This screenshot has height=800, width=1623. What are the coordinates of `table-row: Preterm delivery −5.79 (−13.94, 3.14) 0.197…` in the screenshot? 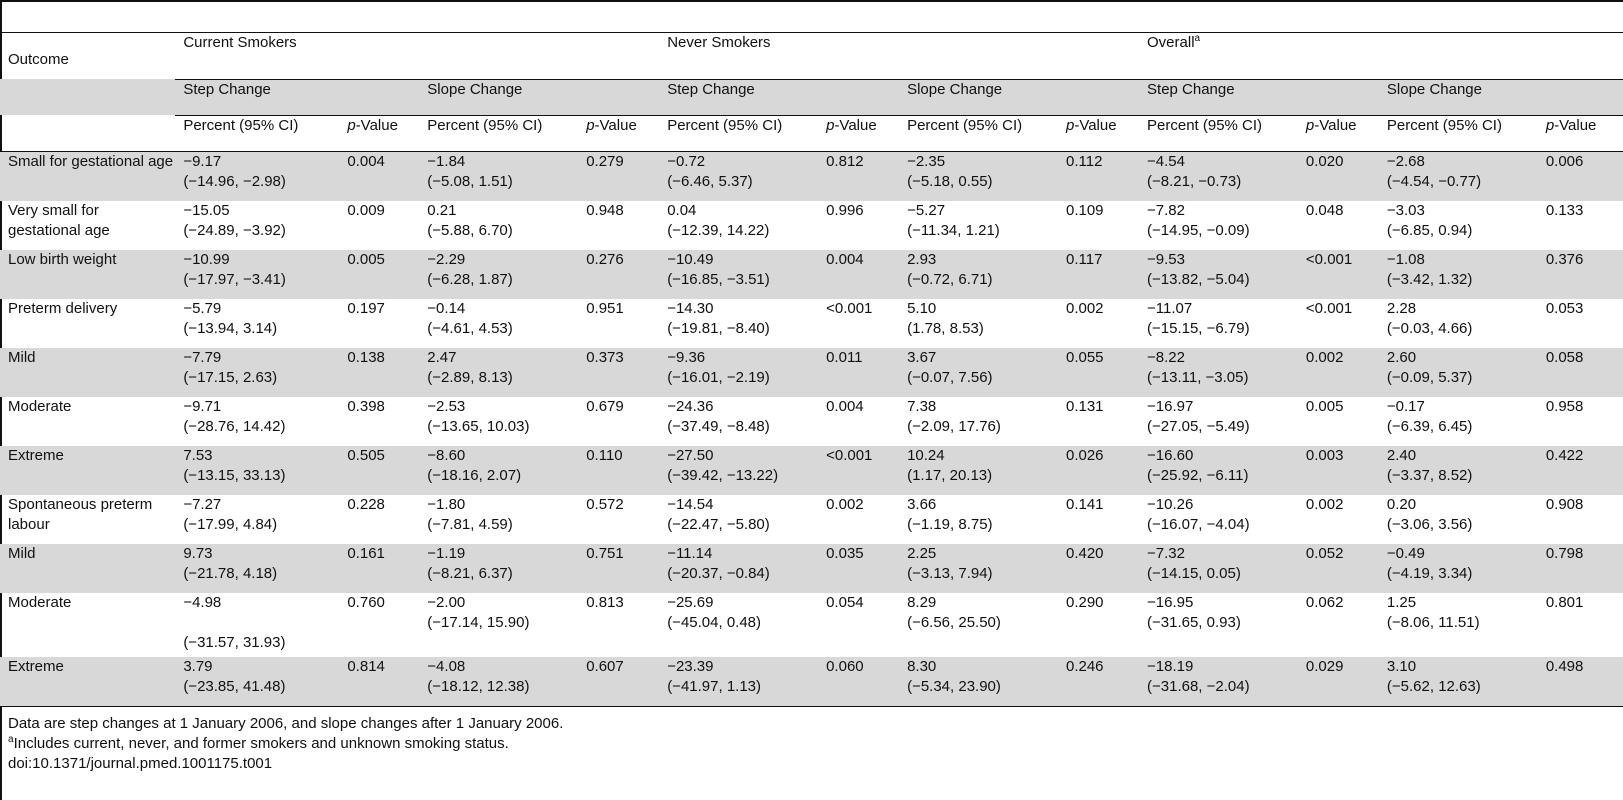 It's located at (811, 323).